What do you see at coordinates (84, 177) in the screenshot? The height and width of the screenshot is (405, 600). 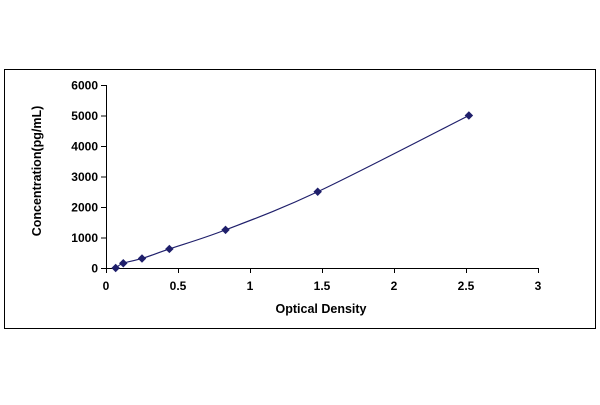 I see `y-tick-label: 3000` at bounding box center [84, 177].